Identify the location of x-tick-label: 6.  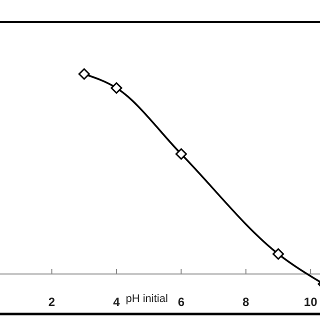
(181, 302).